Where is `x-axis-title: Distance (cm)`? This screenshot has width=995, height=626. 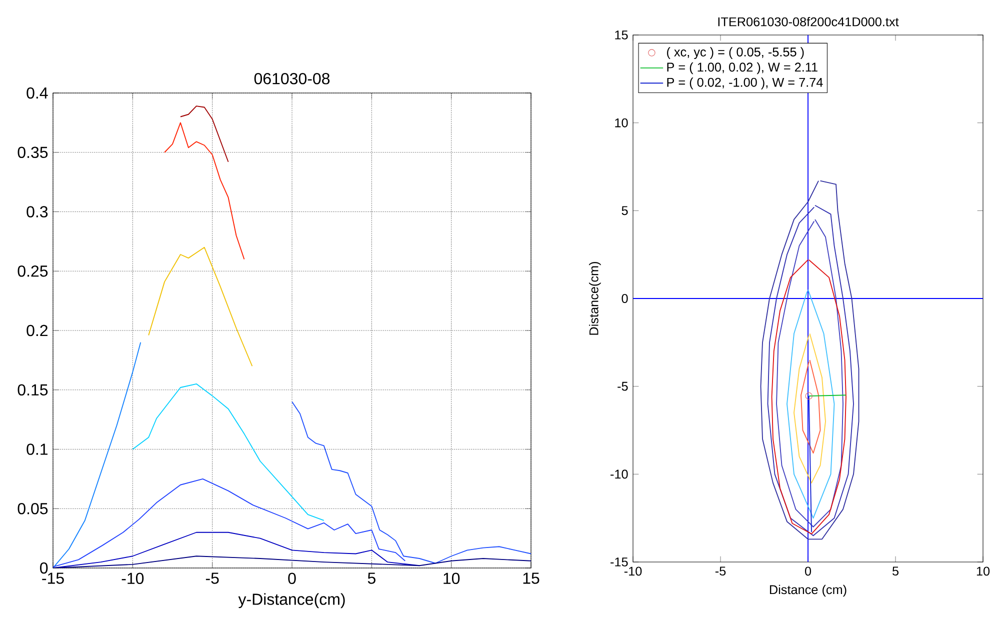 x-axis-title: Distance (cm) is located at coordinates (808, 590).